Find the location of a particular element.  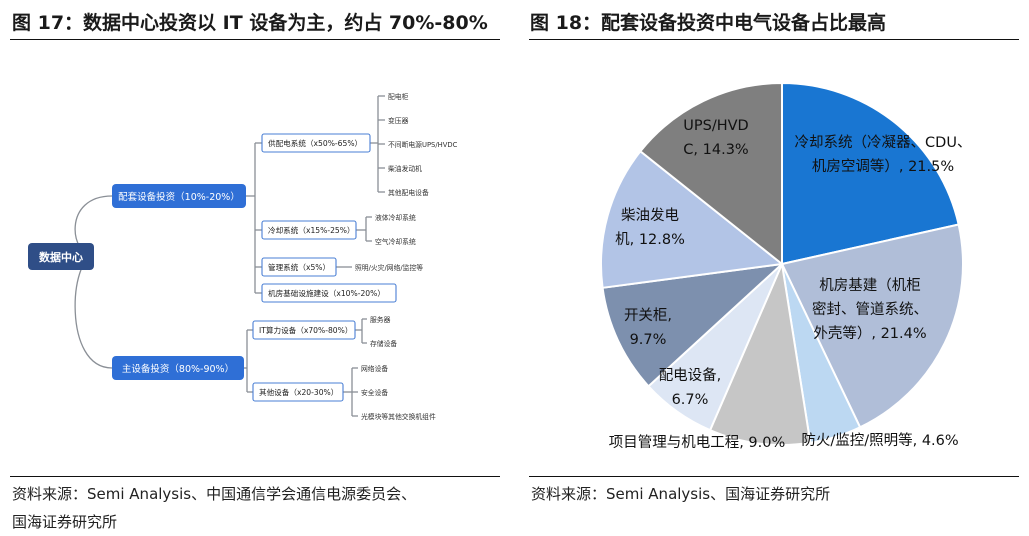

pie-label-2: 防火/监控/照明等, 4.6% is located at coordinates (879, 440).